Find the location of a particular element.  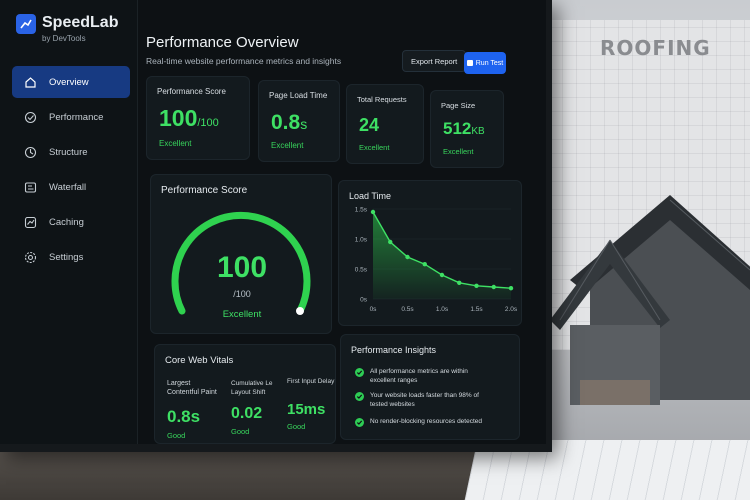

vital-value: 0.02 is located at coordinates (247, 413).